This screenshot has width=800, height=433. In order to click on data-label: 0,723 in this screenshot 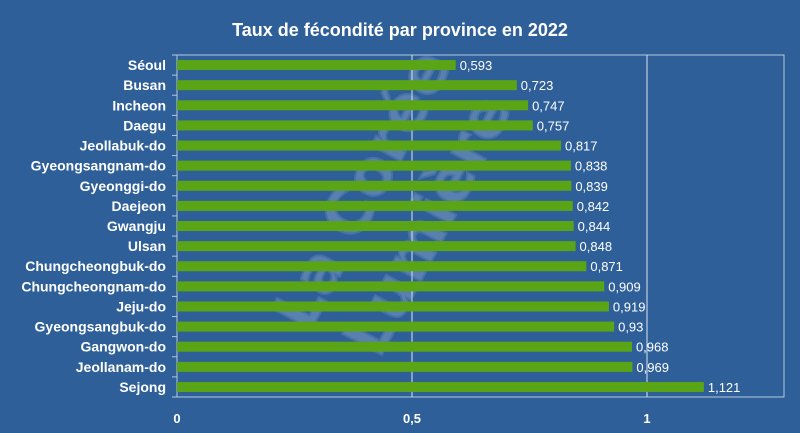, I will do `click(537, 85)`.